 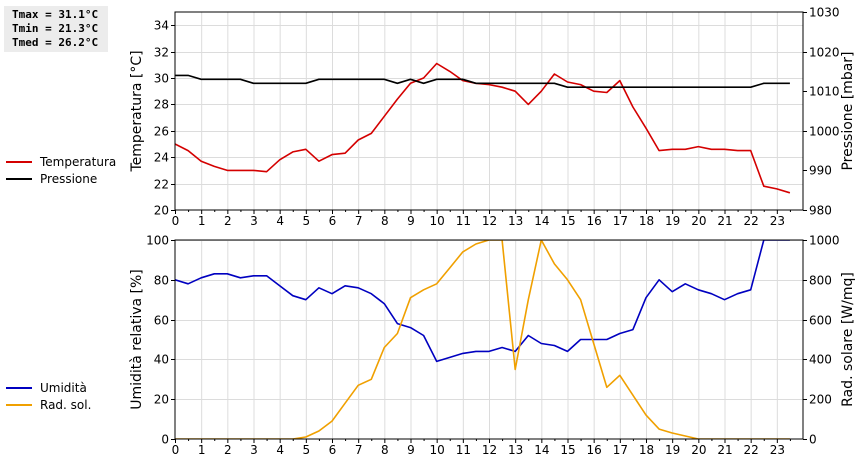 What do you see at coordinates (161, 105) in the screenshot?
I see `top-y-left-tick-label: 28` at bounding box center [161, 105].